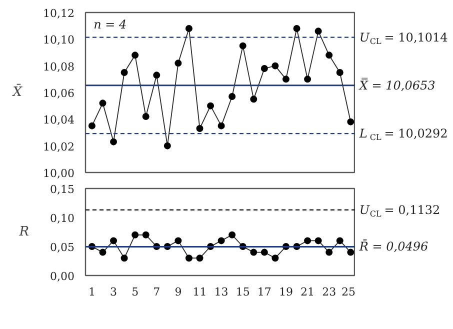  What do you see at coordinates (393, 247) in the screenshot?
I see `ref-line-label: R̄ = 0,0496` at bounding box center [393, 247].